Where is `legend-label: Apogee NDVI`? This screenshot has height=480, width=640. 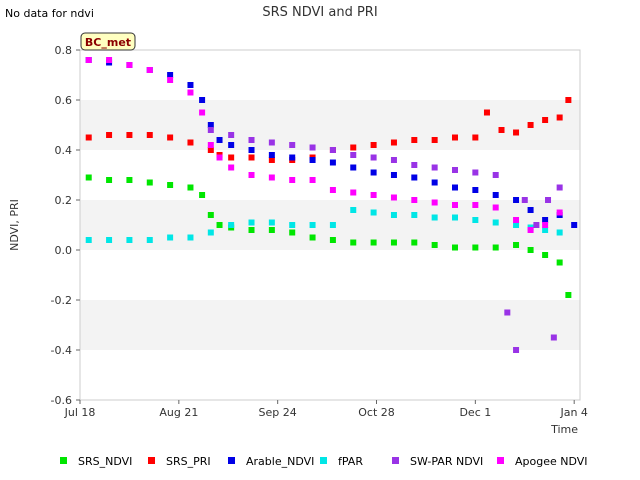
legend-label: Apogee NDVI is located at coordinates (551, 461).